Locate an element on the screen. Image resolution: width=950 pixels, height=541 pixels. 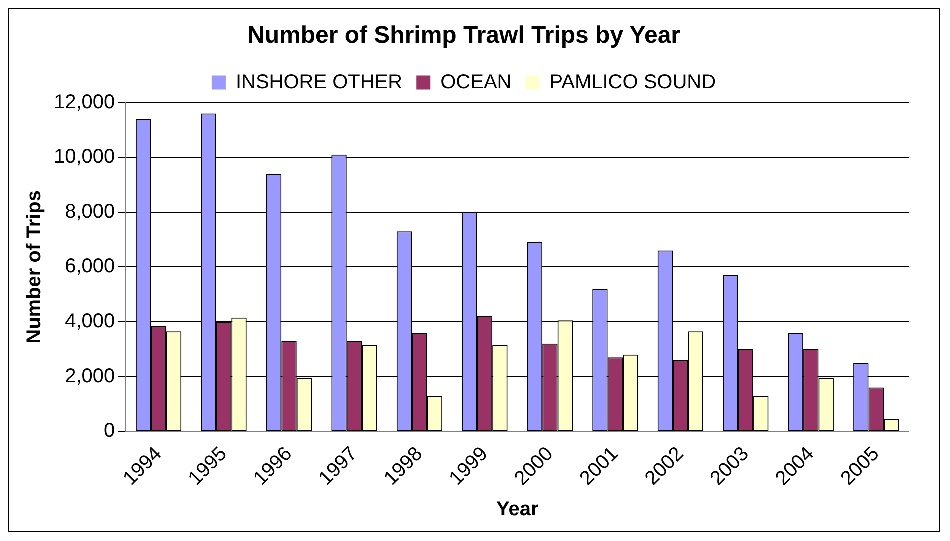
legend-label: PAMLICO SOUND is located at coordinates (633, 82).